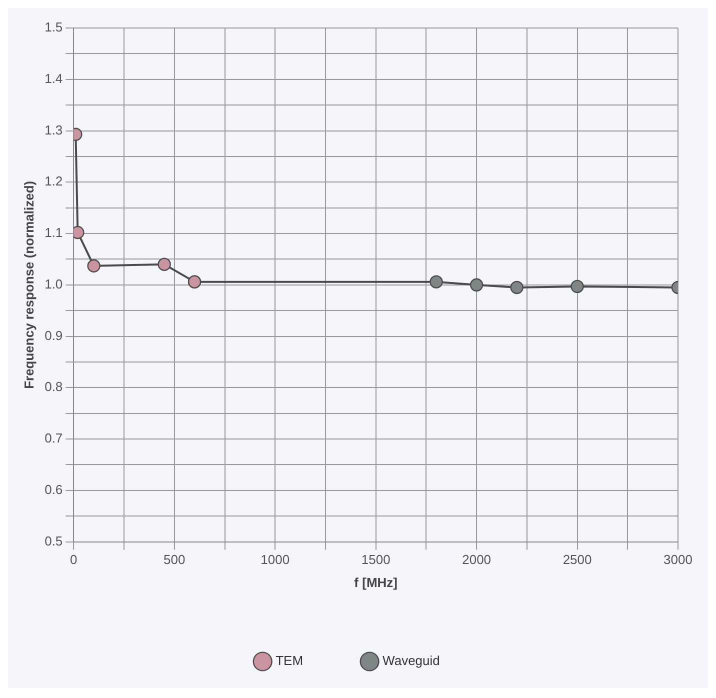 The width and height of the screenshot is (716, 698). Describe the element at coordinates (275, 560) in the screenshot. I see `x-tick-label: 1000` at that location.